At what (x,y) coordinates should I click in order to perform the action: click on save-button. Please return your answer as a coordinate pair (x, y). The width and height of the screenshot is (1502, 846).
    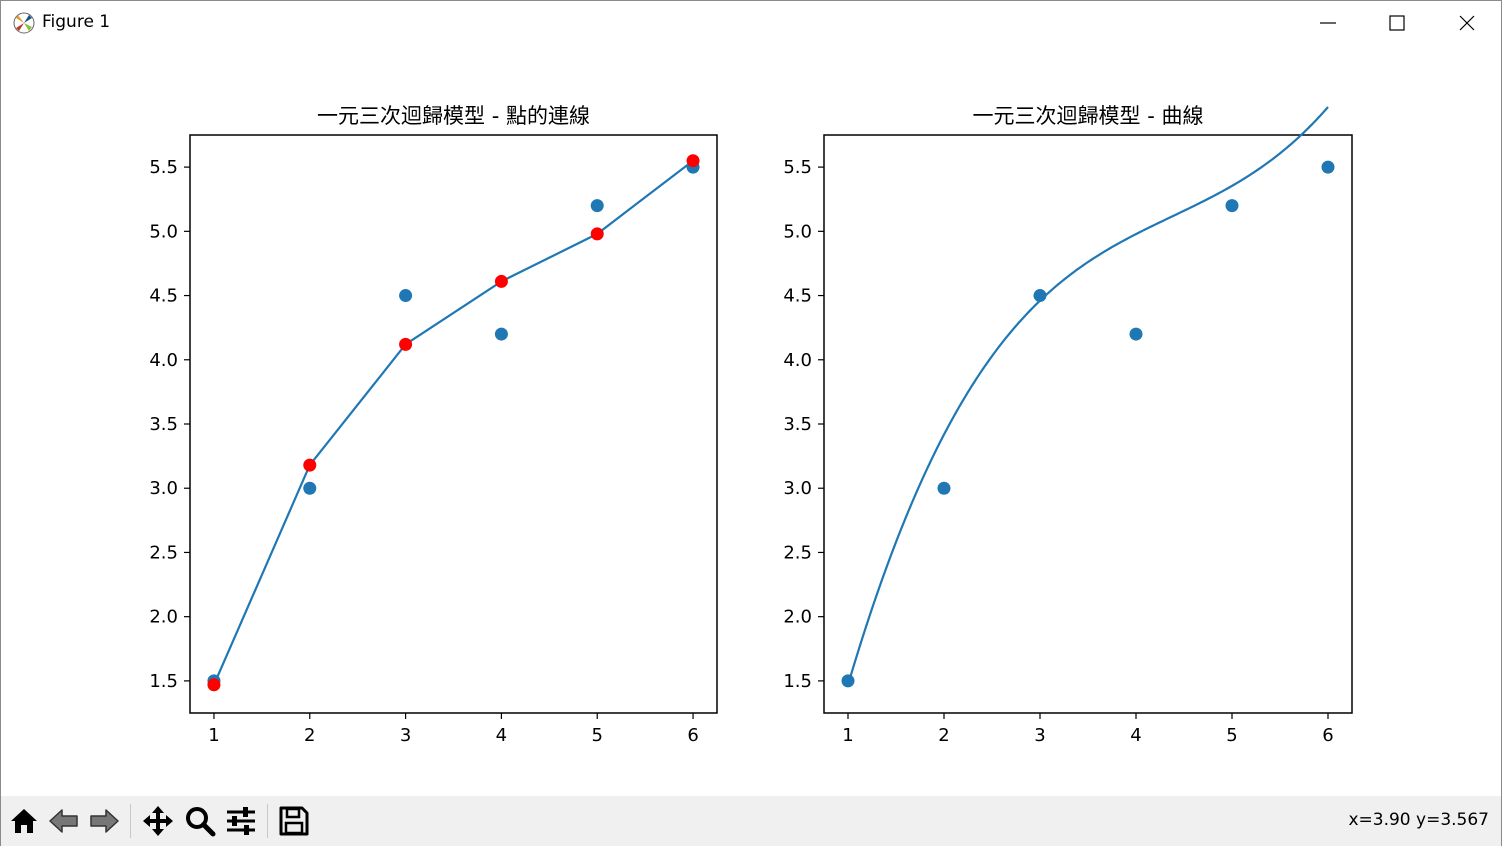
    Looking at the image, I should click on (294, 821).